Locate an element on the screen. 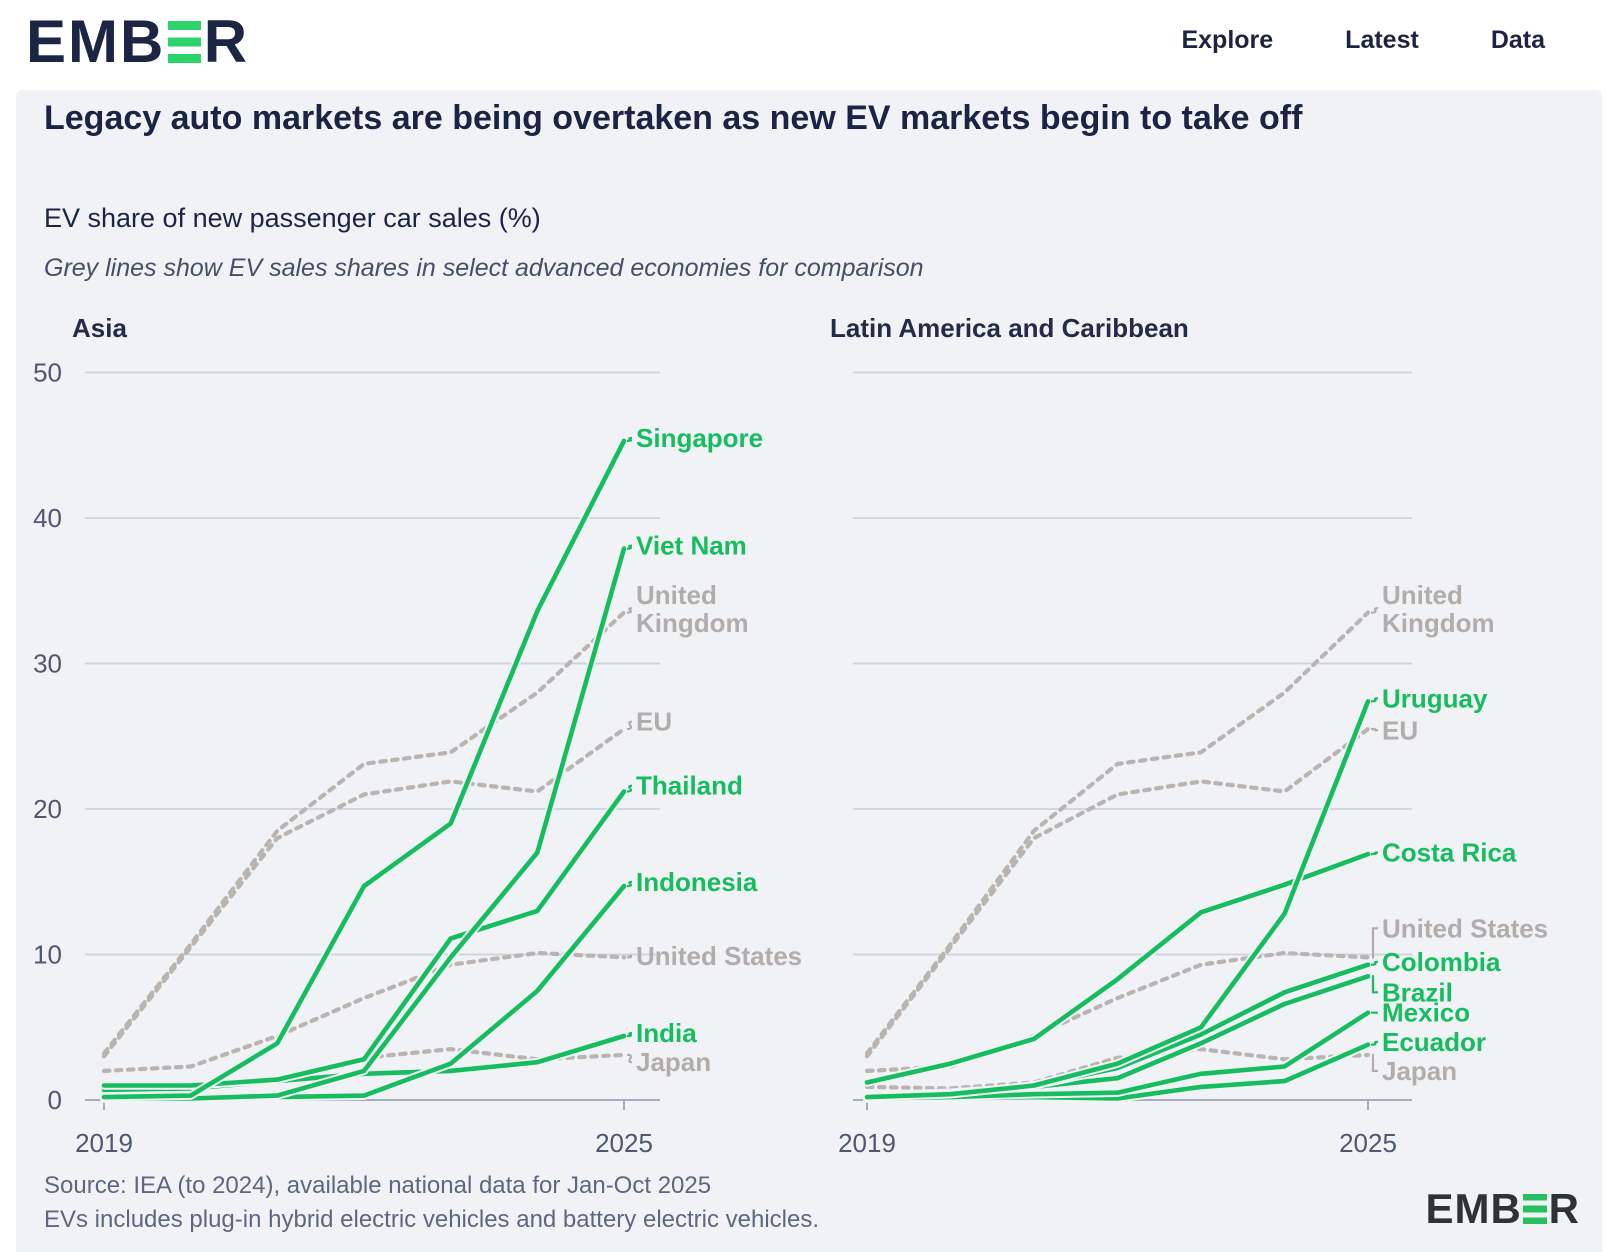 The height and width of the screenshot is (1252, 1618). series-line-latam-costa-rica is located at coordinates (1117, 968).